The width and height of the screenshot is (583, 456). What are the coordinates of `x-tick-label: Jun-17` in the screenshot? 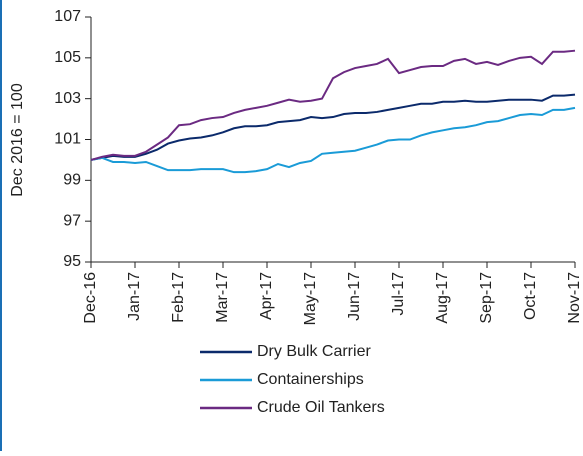 It's located at (354, 296).